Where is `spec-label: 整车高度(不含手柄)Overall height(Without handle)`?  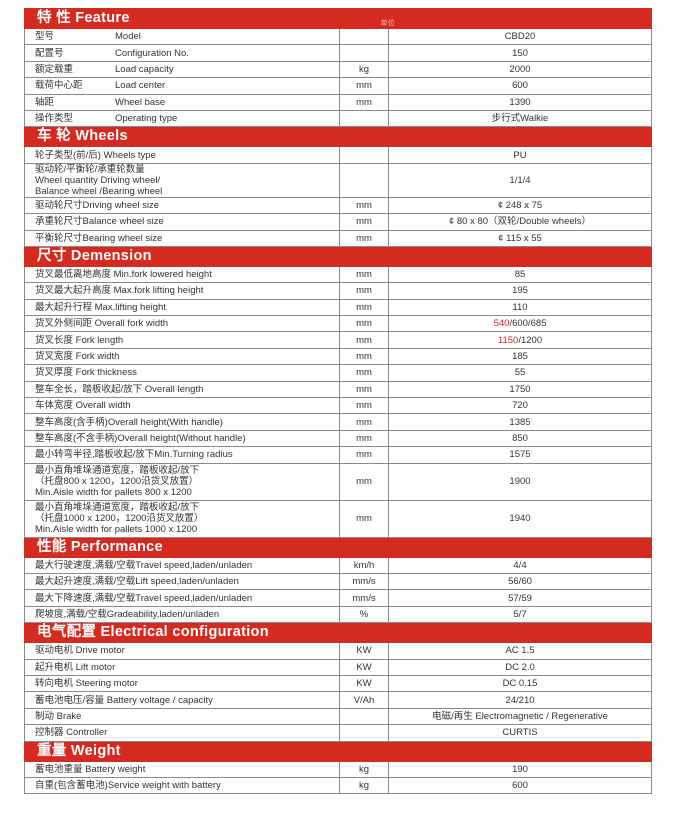 spec-label: 整车高度(不含手柄)Overall height(Without handle) is located at coordinates (182, 438).